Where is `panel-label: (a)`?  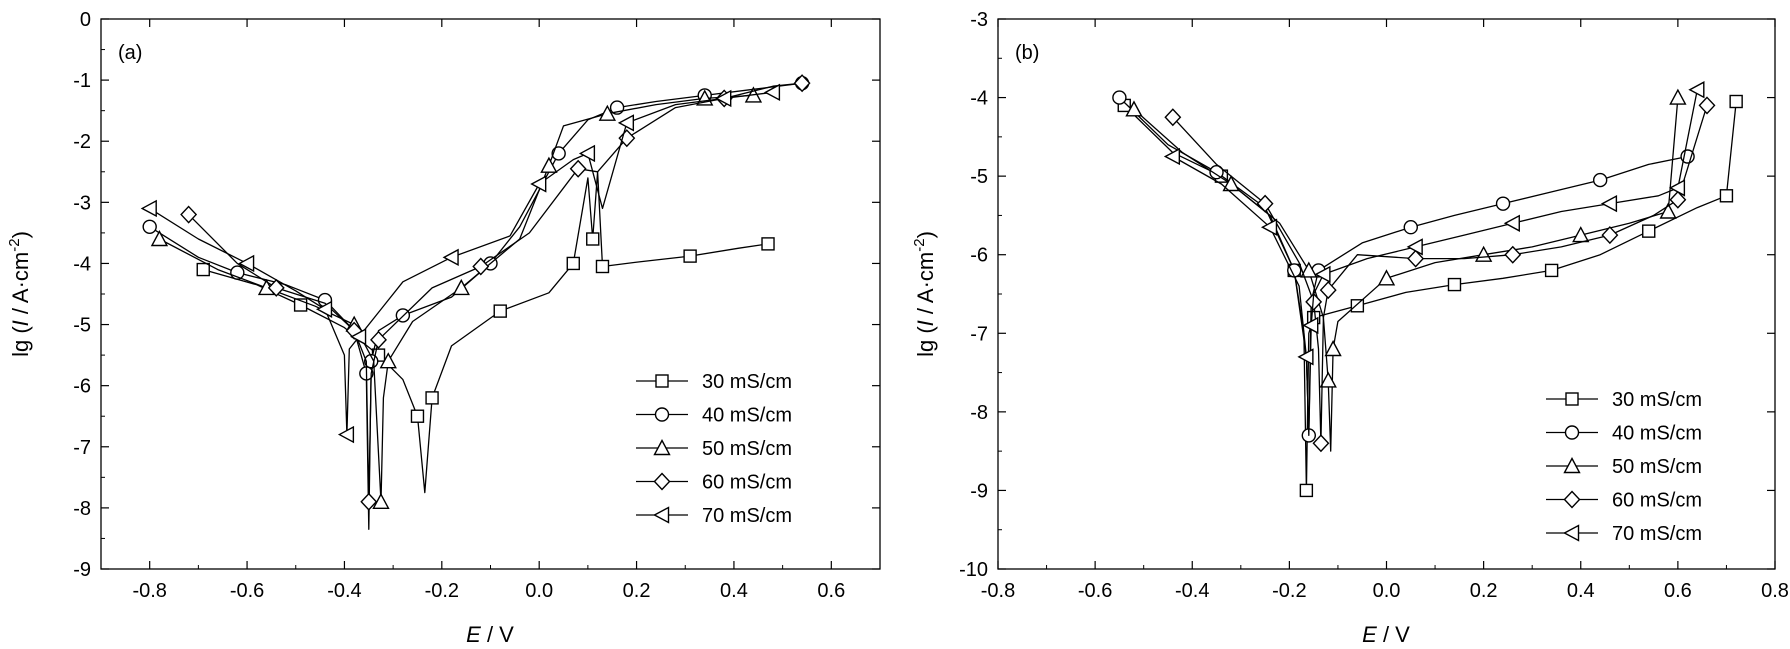 panel-label: (a) is located at coordinates (130, 53).